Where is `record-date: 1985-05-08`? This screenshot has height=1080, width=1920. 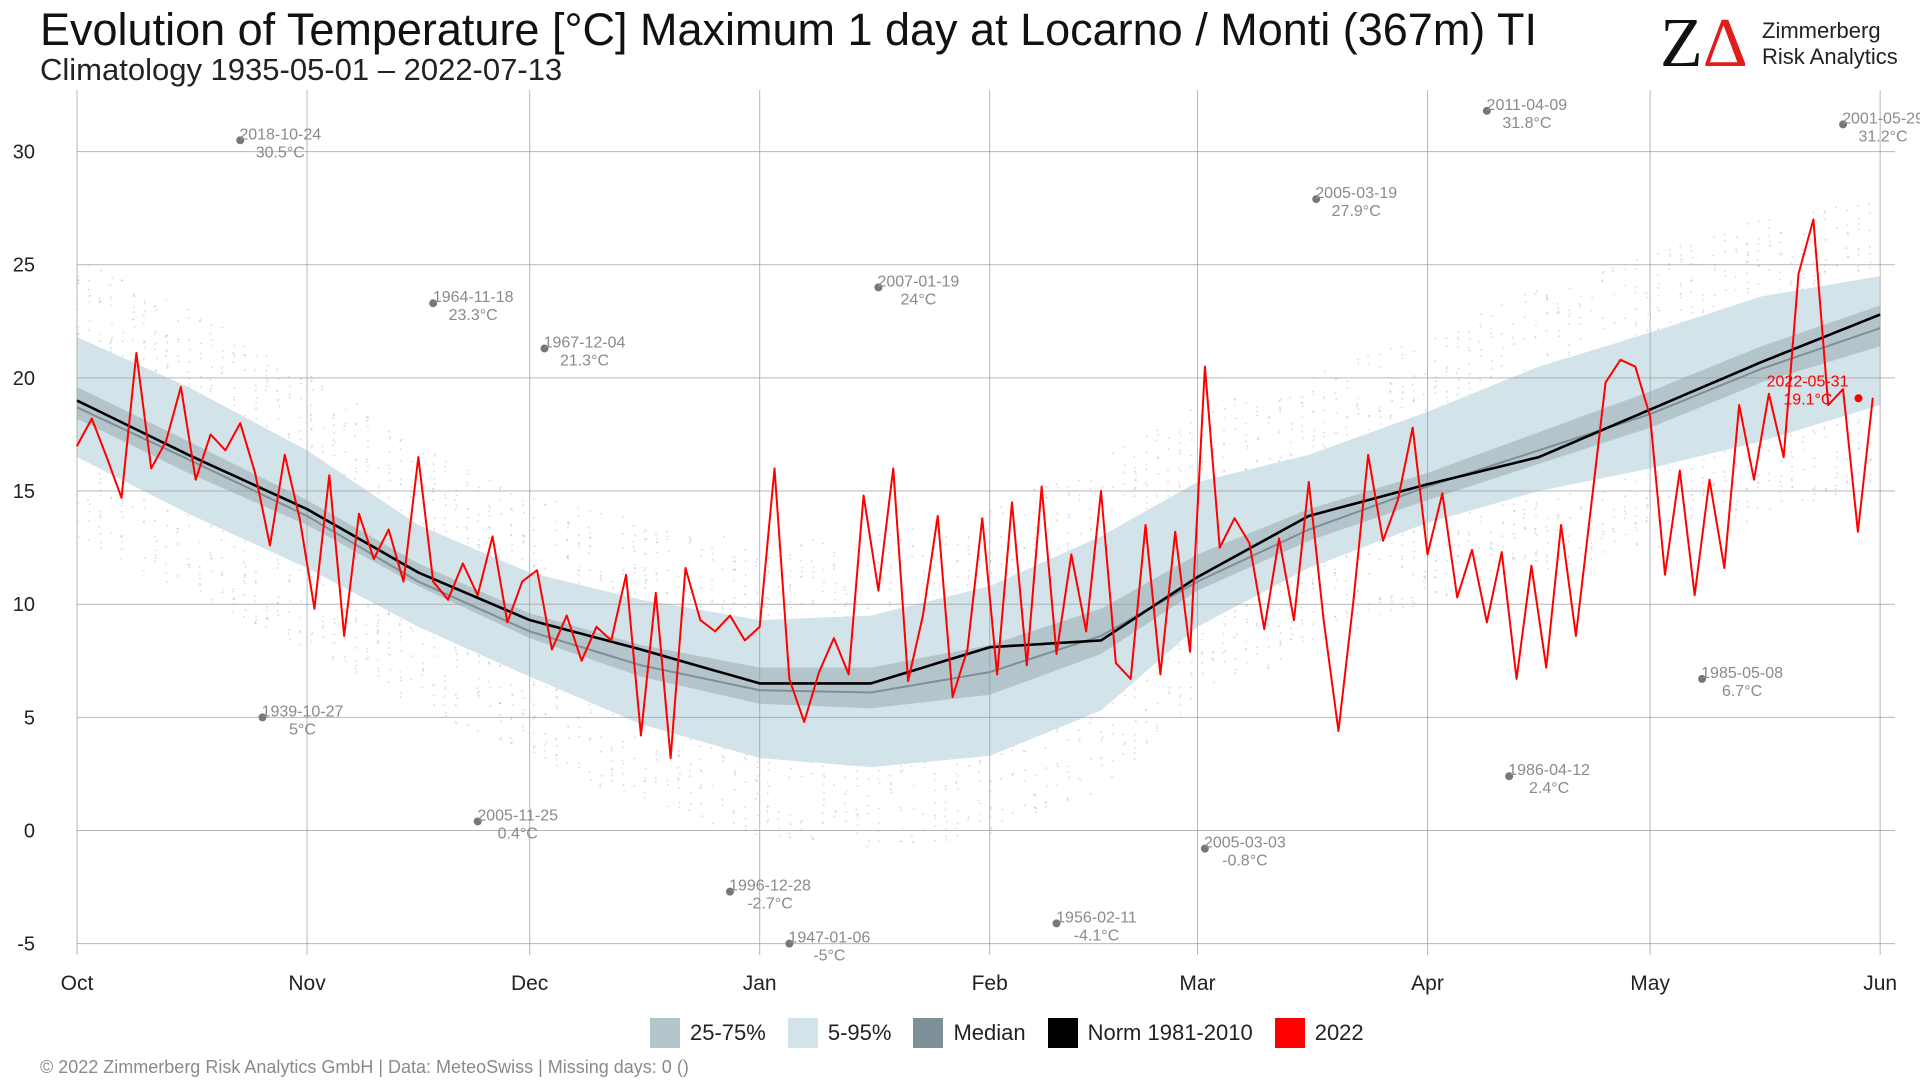
record-date: 1985-05-08 is located at coordinates (1742, 673).